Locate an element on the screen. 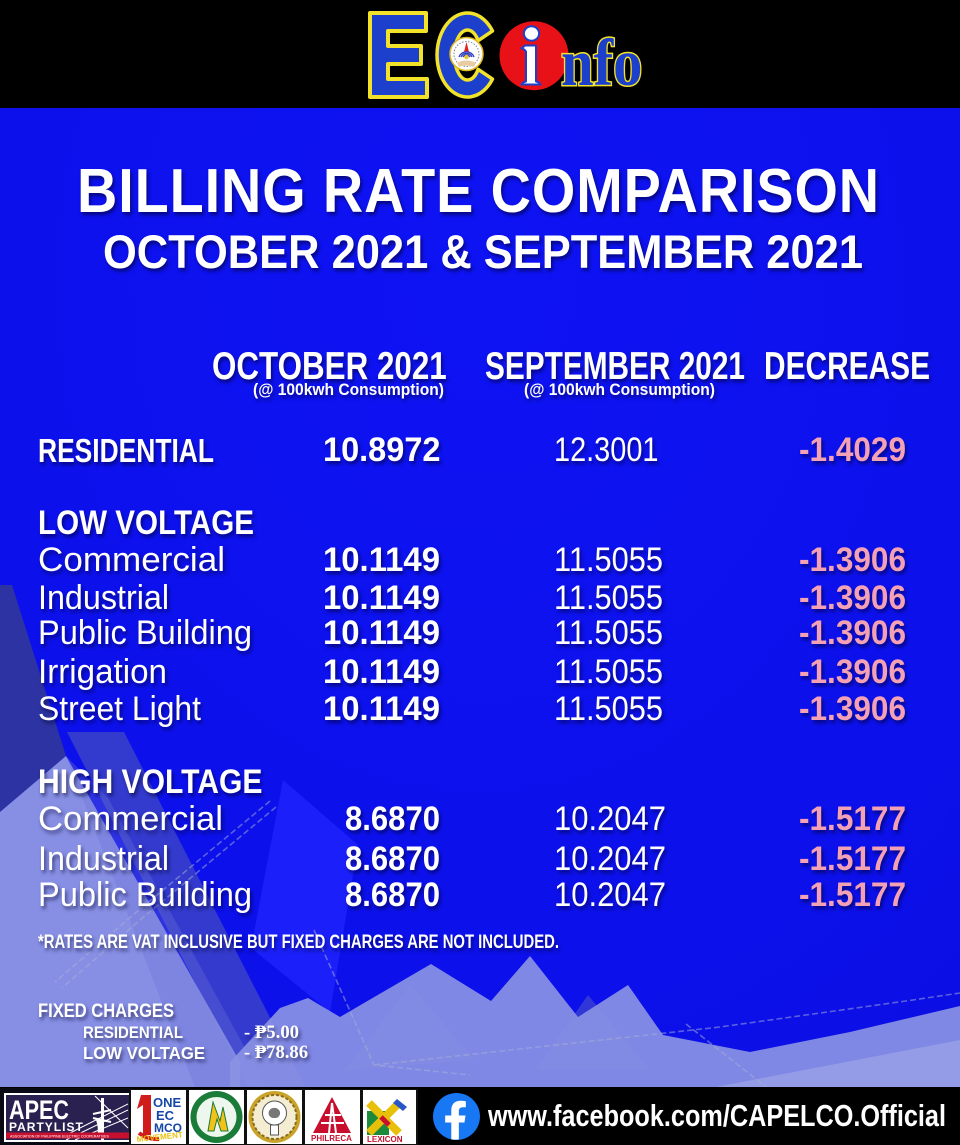 The height and width of the screenshot is (1145, 960). svg-text: LEXICON is located at coordinates (385, 1139).